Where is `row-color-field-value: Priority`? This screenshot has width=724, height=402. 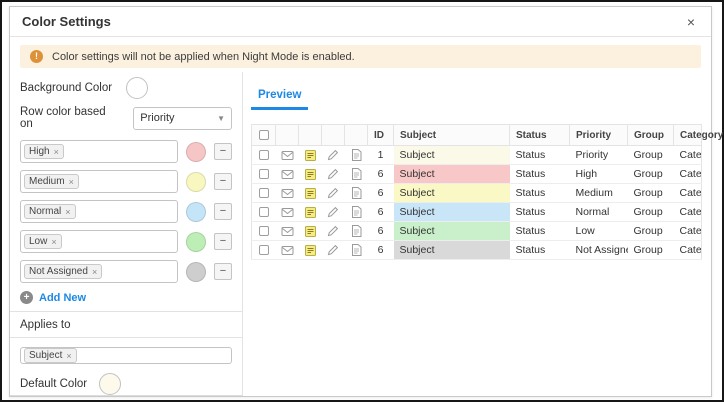 row-color-field-value: Priority is located at coordinates (157, 118).